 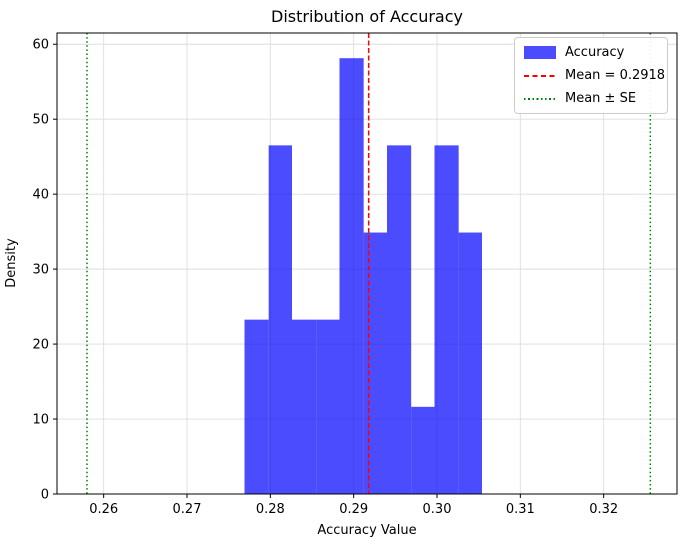 What do you see at coordinates (366, 530) in the screenshot?
I see `x-axis-label: Accuracy Value` at bounding box center [366, 530].